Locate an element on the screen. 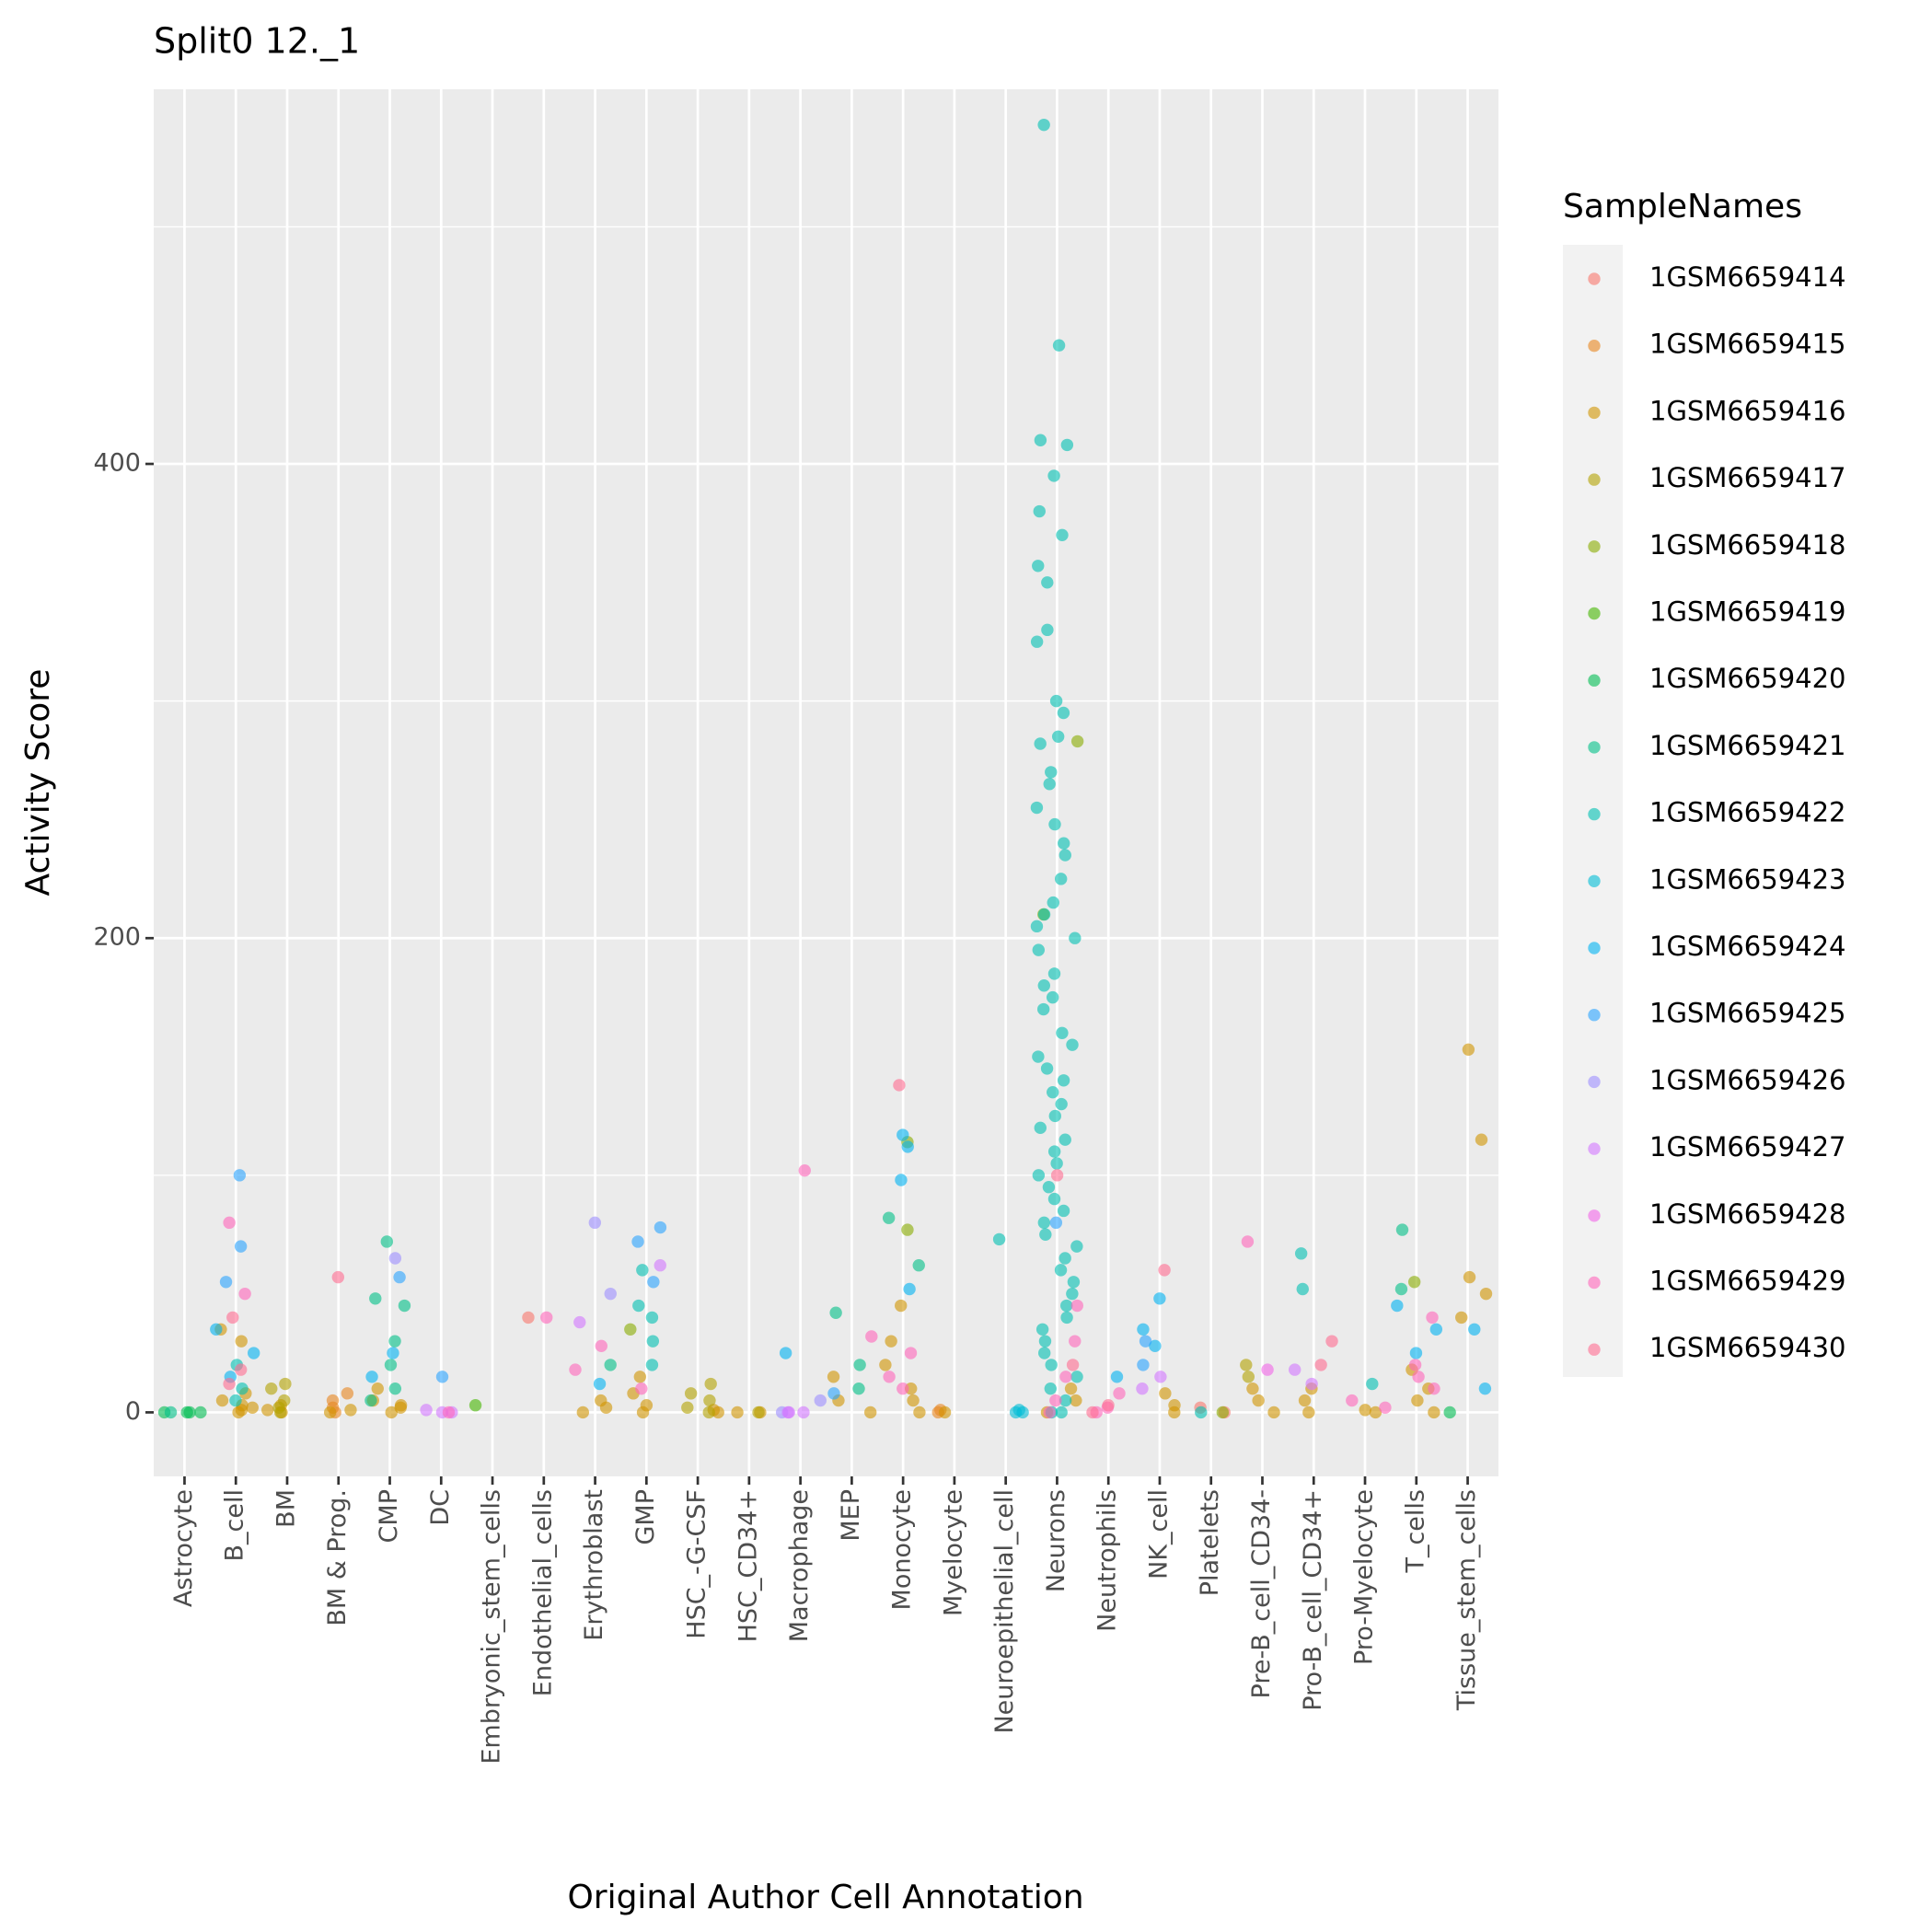  x-tick-label: BM & Prog. is located at coordinates (338, 1558).